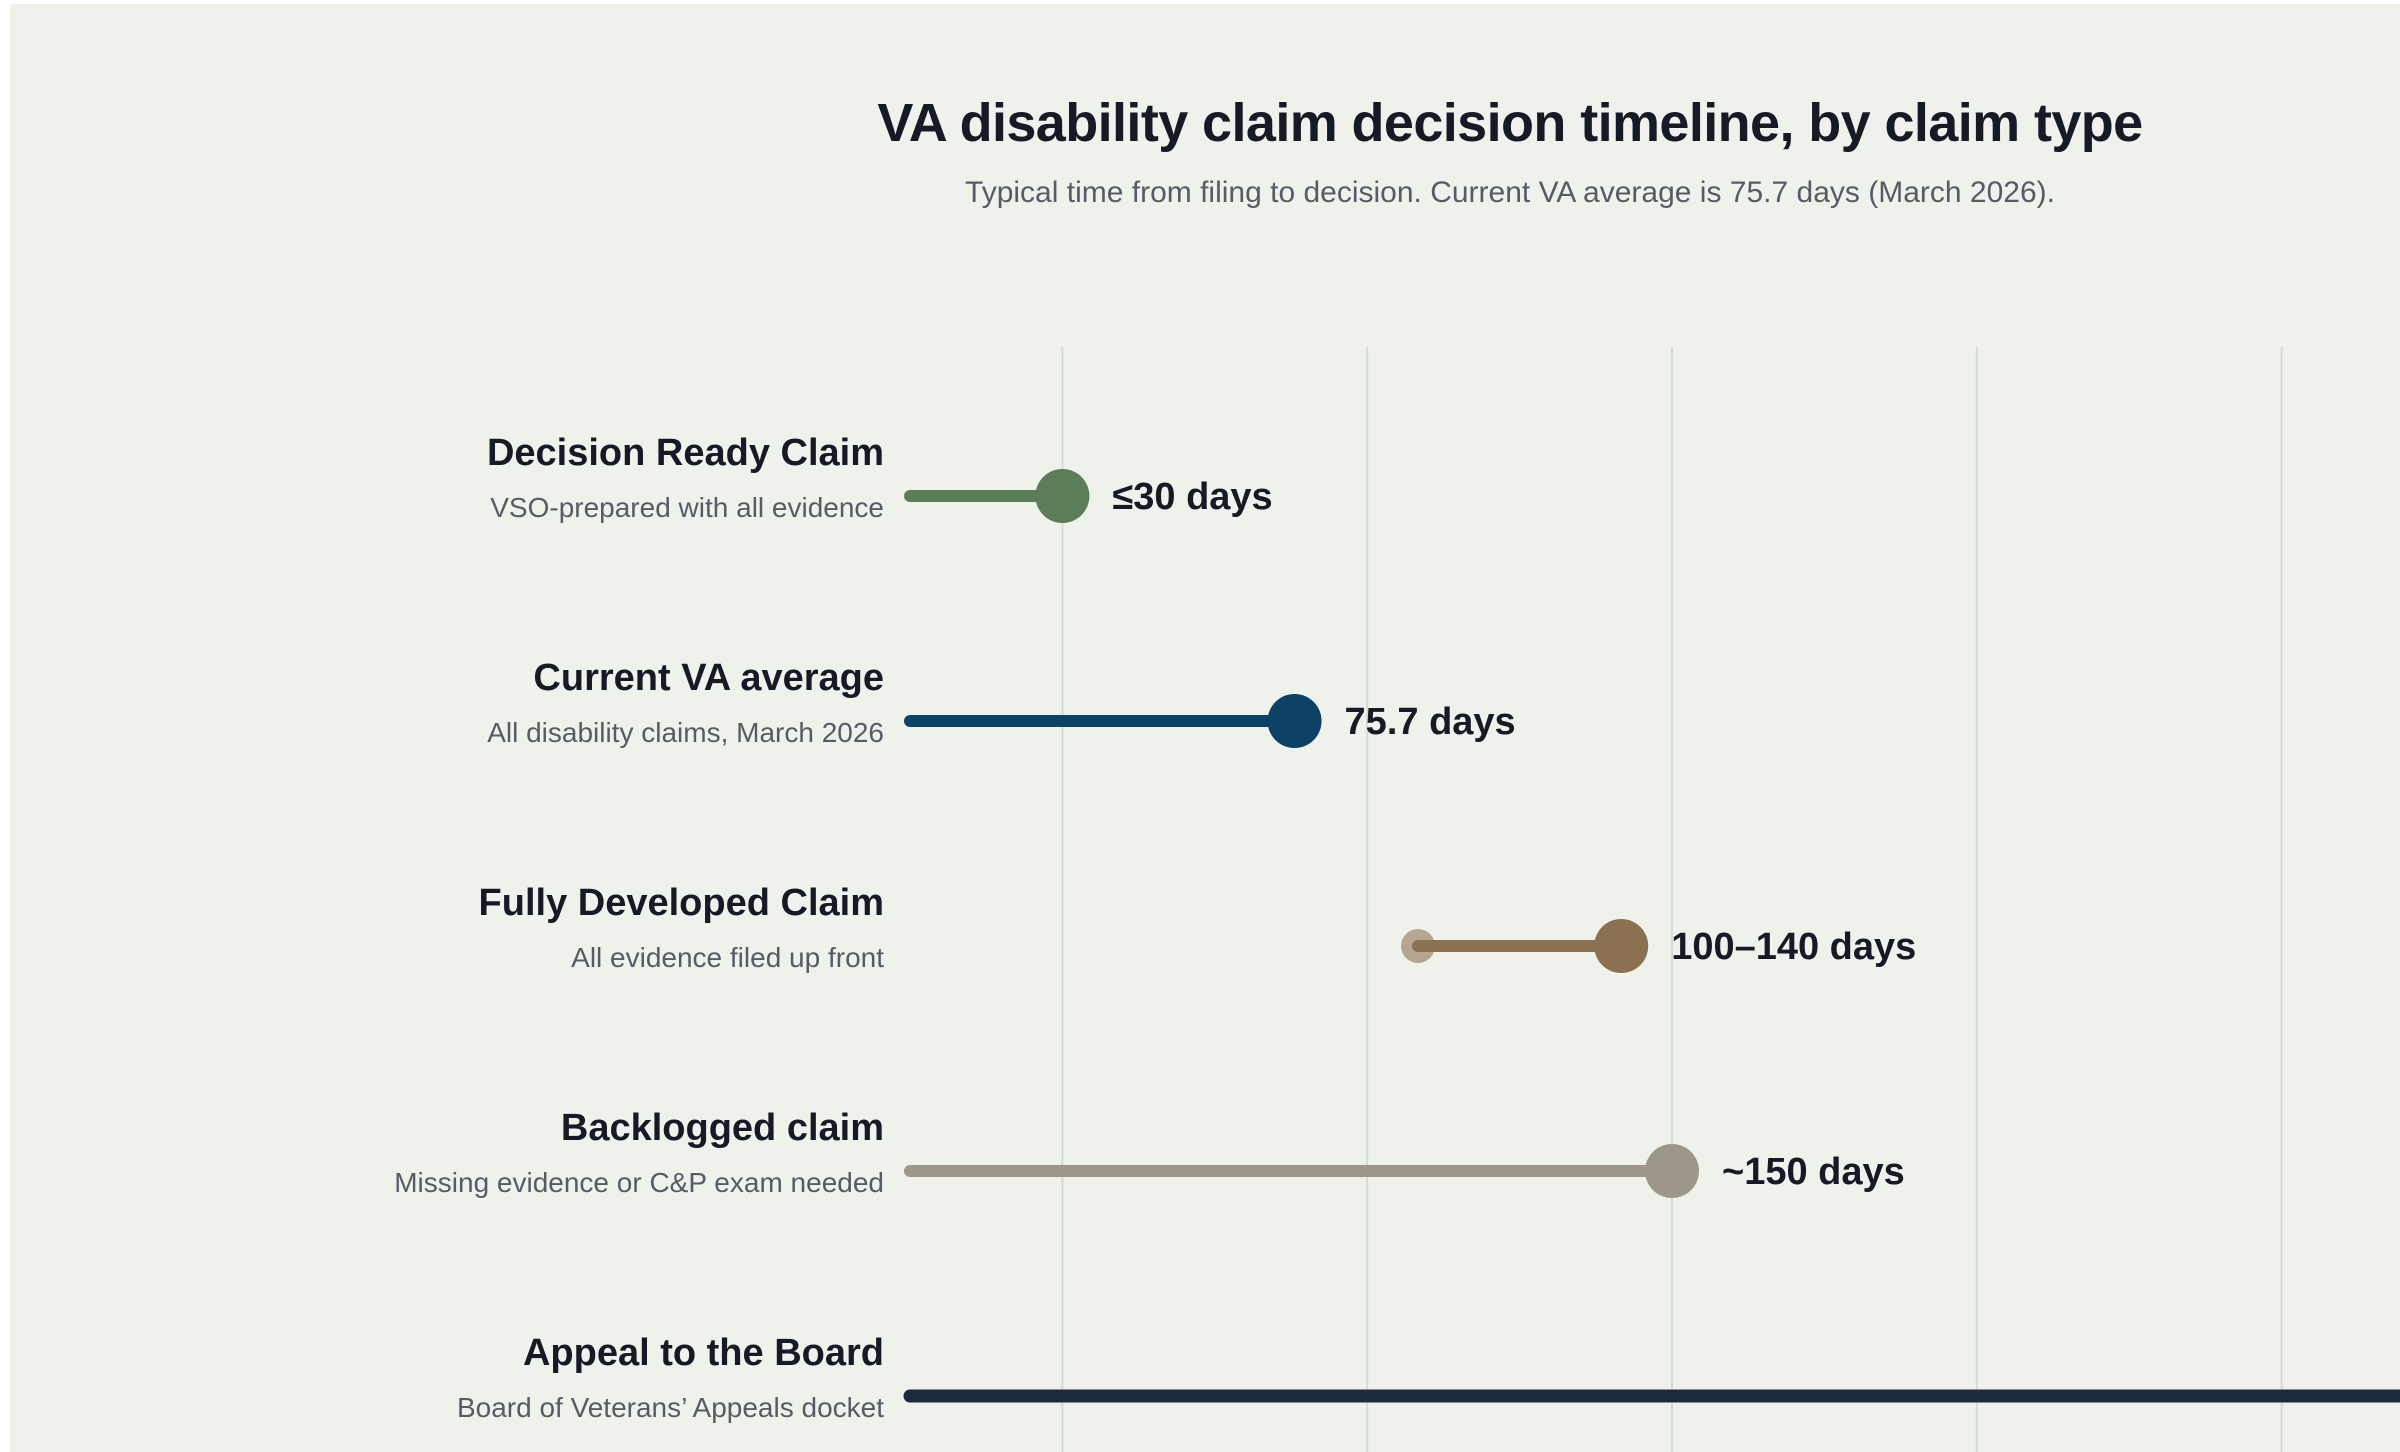 Image resolution: width=2400 pixels, height=1452 pixels. I want to click on row-label: Backlogged claim, so click(722, 1128).